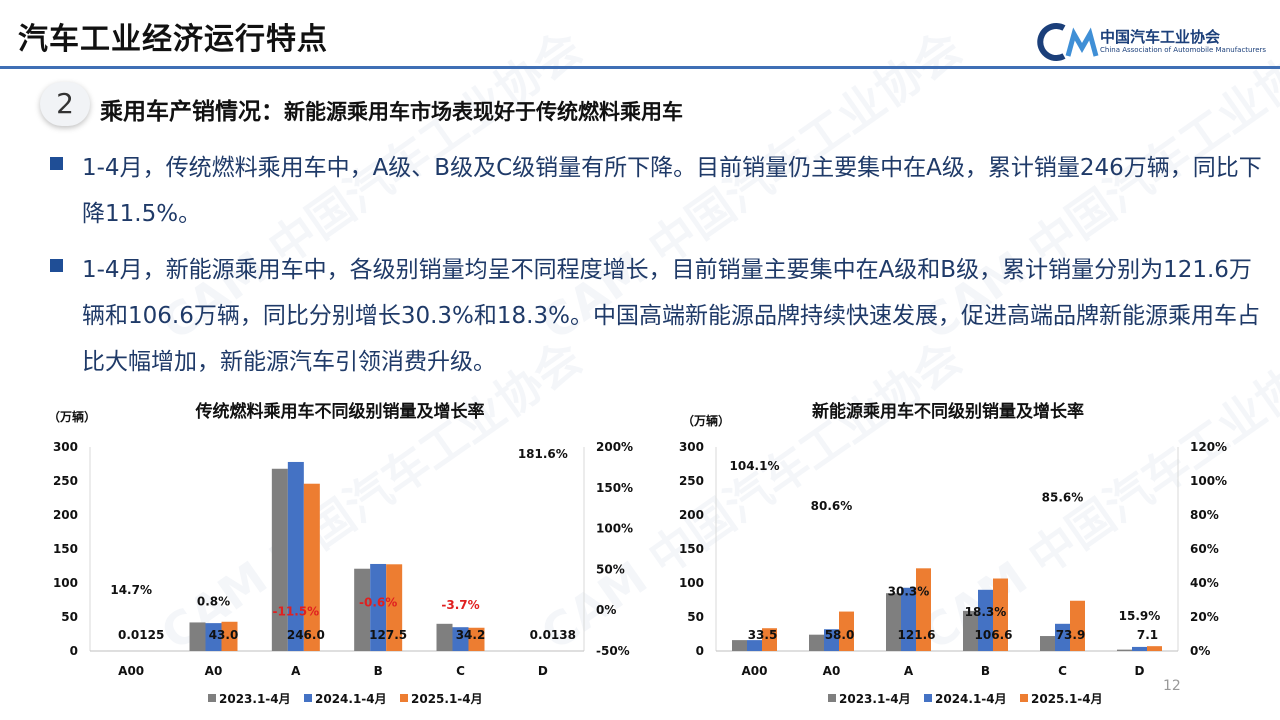 The height and width of the screenshot is (720, 1280). What do you see at coordinates (994, 635) in the screenshot?
I see `data-label: 106.6` at bounding box center [994, 635].